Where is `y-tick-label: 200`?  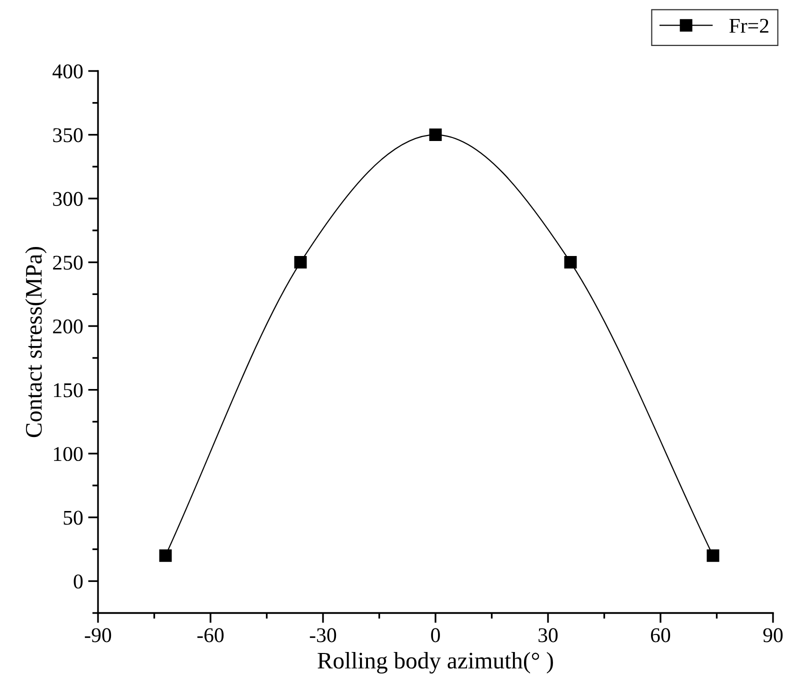 y-tick-label: 200 is located at coordinates (68, 326).